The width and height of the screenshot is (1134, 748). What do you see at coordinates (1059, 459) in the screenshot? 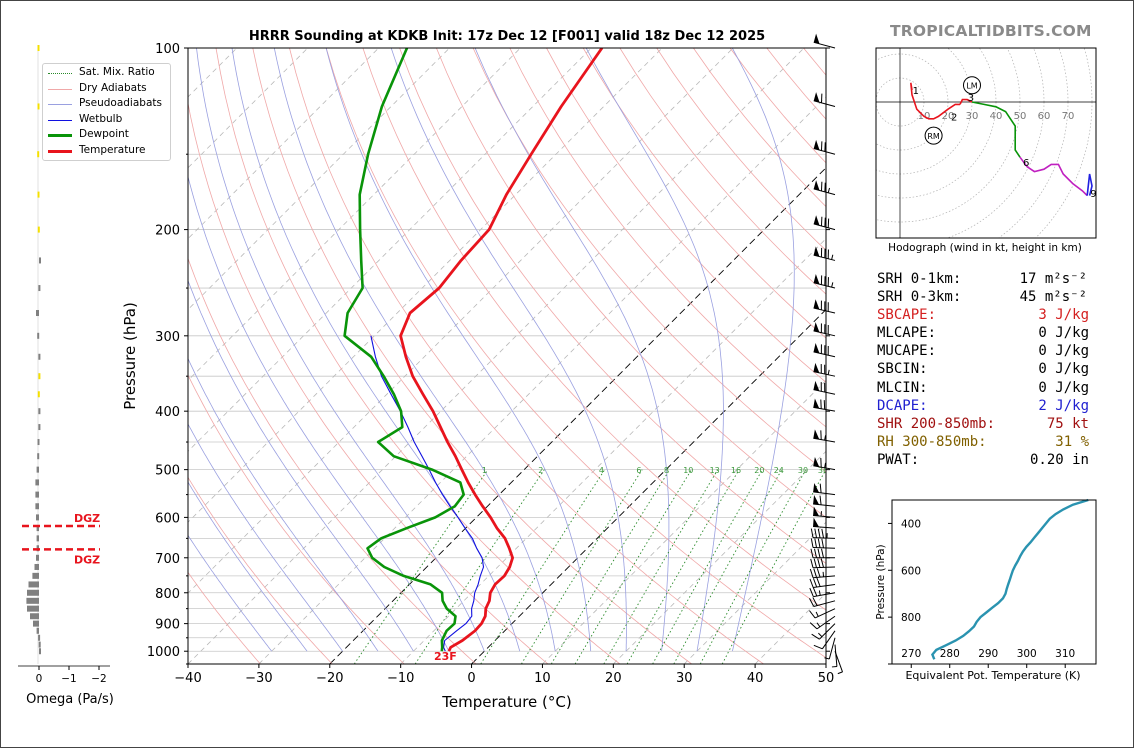
I see `stat-value: 0.20 in` at bounding box center [1059, 459].